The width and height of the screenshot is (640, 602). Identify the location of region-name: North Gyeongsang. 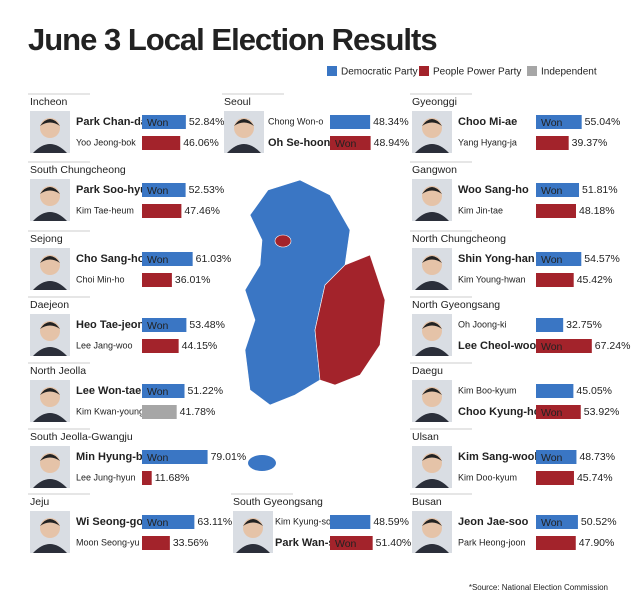
(456, 305).